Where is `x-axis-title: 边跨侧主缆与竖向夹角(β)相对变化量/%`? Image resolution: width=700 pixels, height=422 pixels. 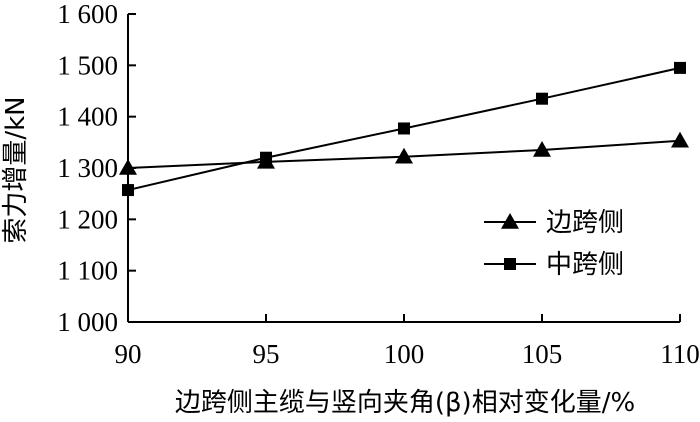 x-axis-title: 边跨侧主缆与竖向夹角(β)相对变化量/% is located at coordinates (405, 403).